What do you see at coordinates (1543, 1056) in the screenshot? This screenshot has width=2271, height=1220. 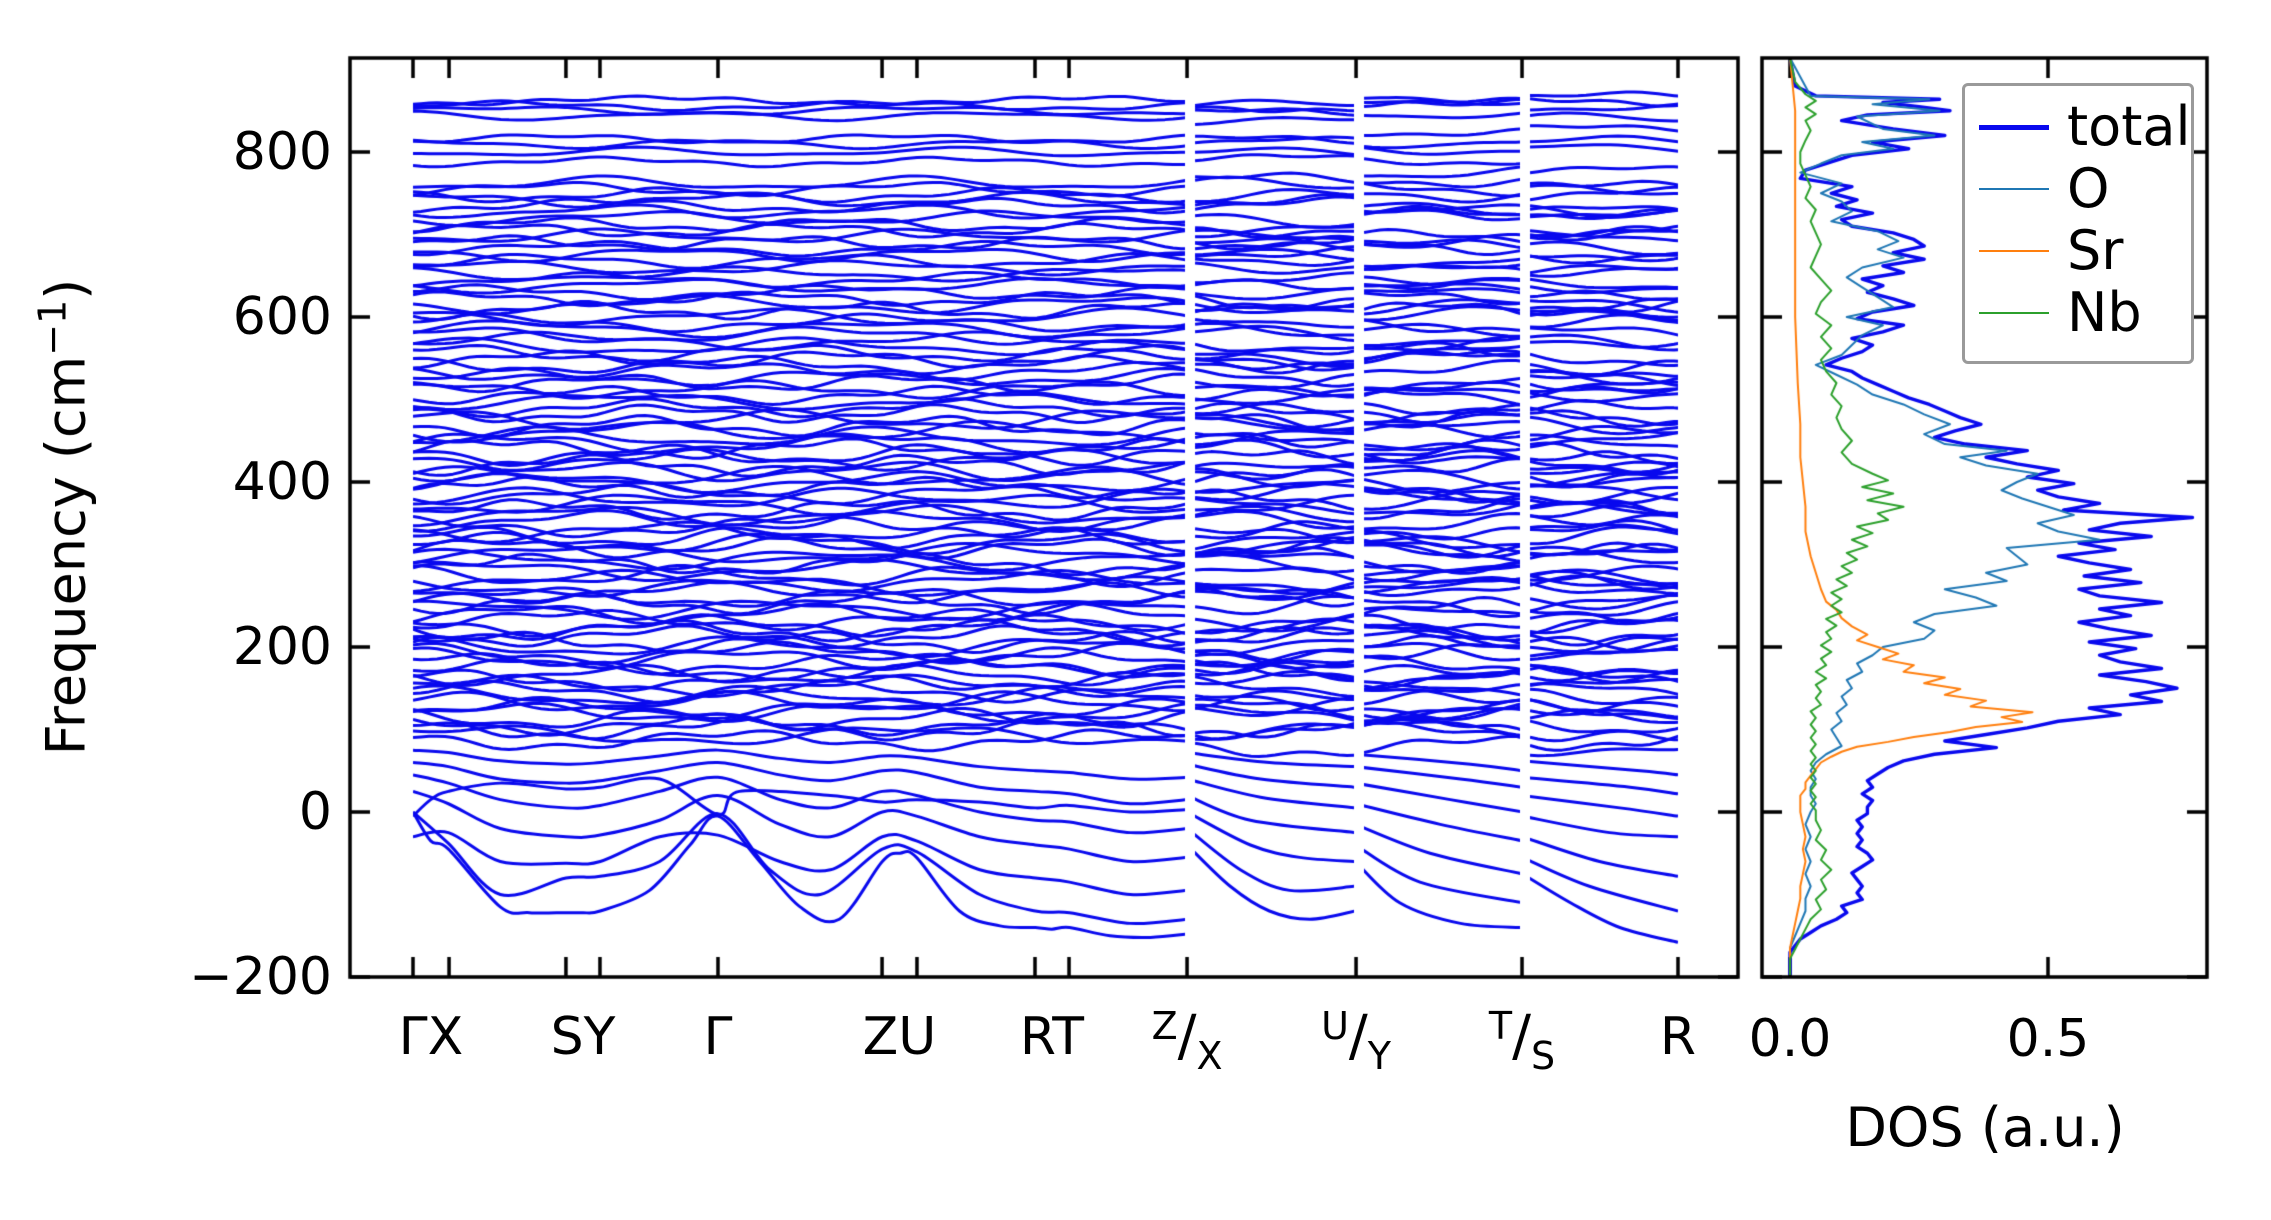 I see `kpoint-label-part: S` at bounding box center [1543, 1056].